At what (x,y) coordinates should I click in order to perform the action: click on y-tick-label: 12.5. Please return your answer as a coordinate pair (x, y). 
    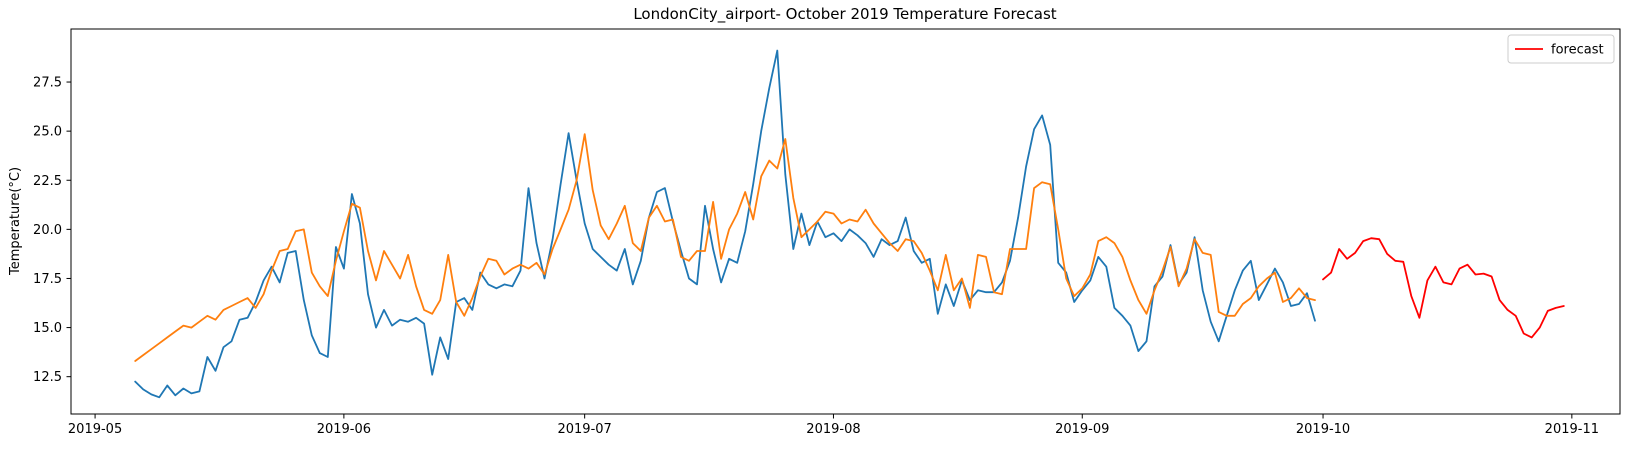
    Looking at the image, I should click on (47, 377).